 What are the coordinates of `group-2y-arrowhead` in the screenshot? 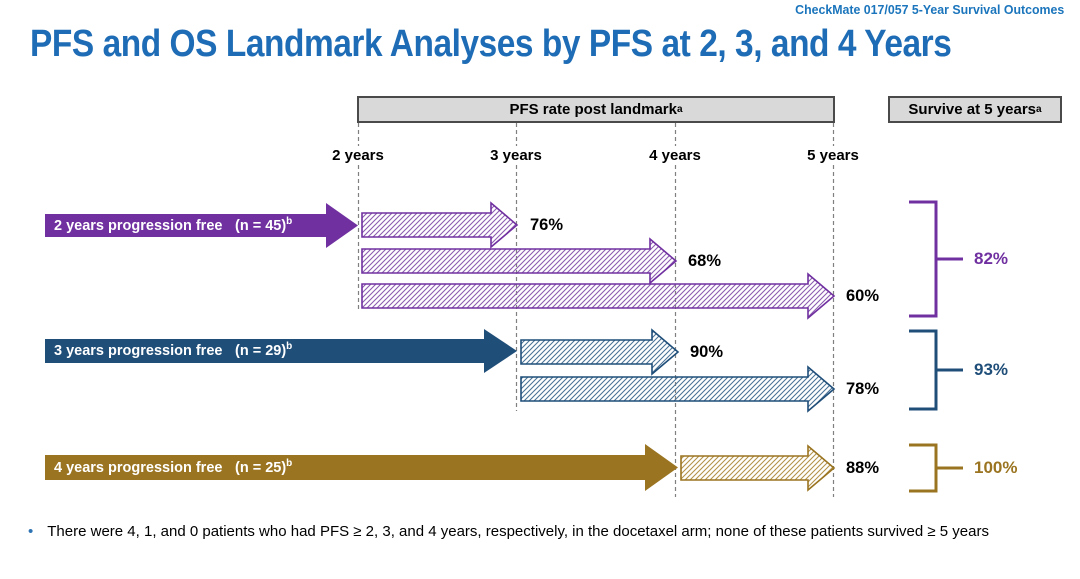 It's located at (342, 225).